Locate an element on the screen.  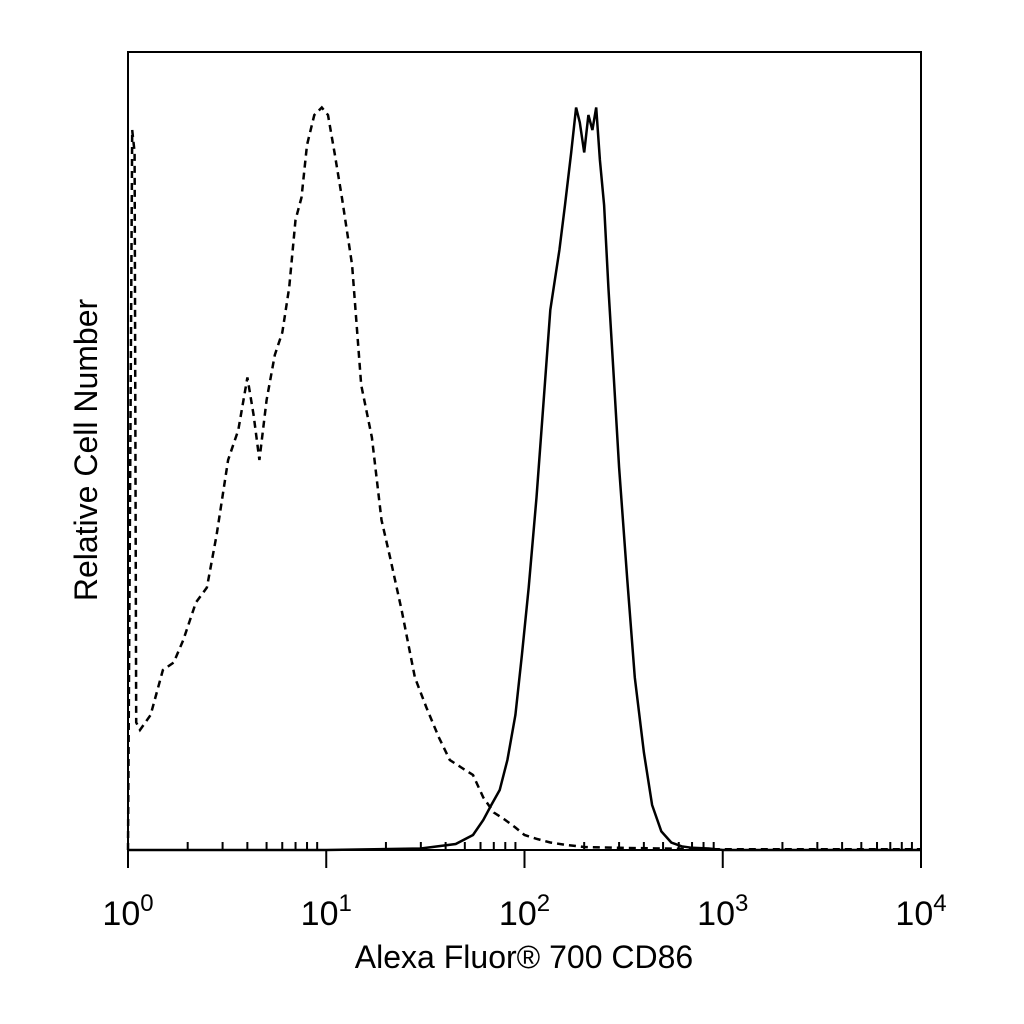
x-axis-title: Alexa Fluor® 700 CD86 is located at coordinates (524, 957).